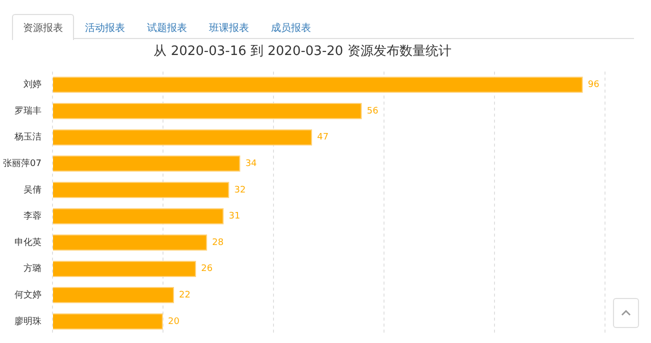 The image size is (651, 343). What do you see at coordinates (32, 268) in the screenshot?
I see `y-tick-label: 方璐` at bounding box center [32, 268].